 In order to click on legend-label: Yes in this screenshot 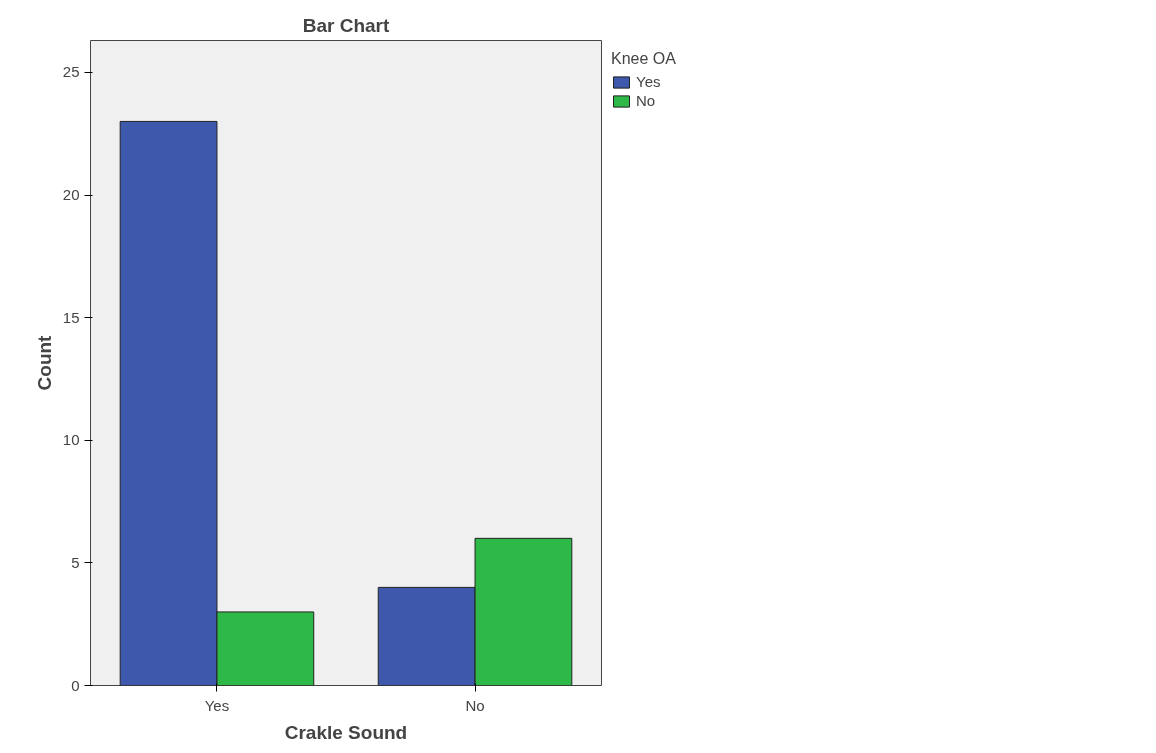, I will do `click(648, 81)`.